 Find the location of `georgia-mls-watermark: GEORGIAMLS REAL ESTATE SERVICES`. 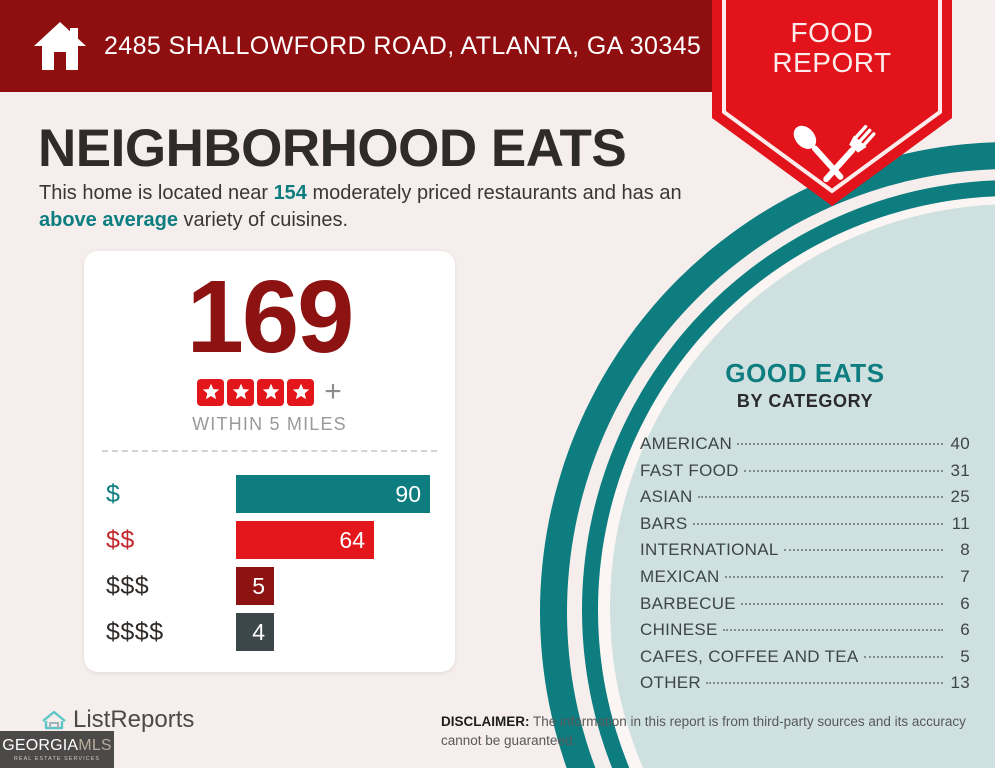

georgia-mls-watermark: GEORGIAMLS REAL ESTATE SERVICES is located at coordinates (57, 749).